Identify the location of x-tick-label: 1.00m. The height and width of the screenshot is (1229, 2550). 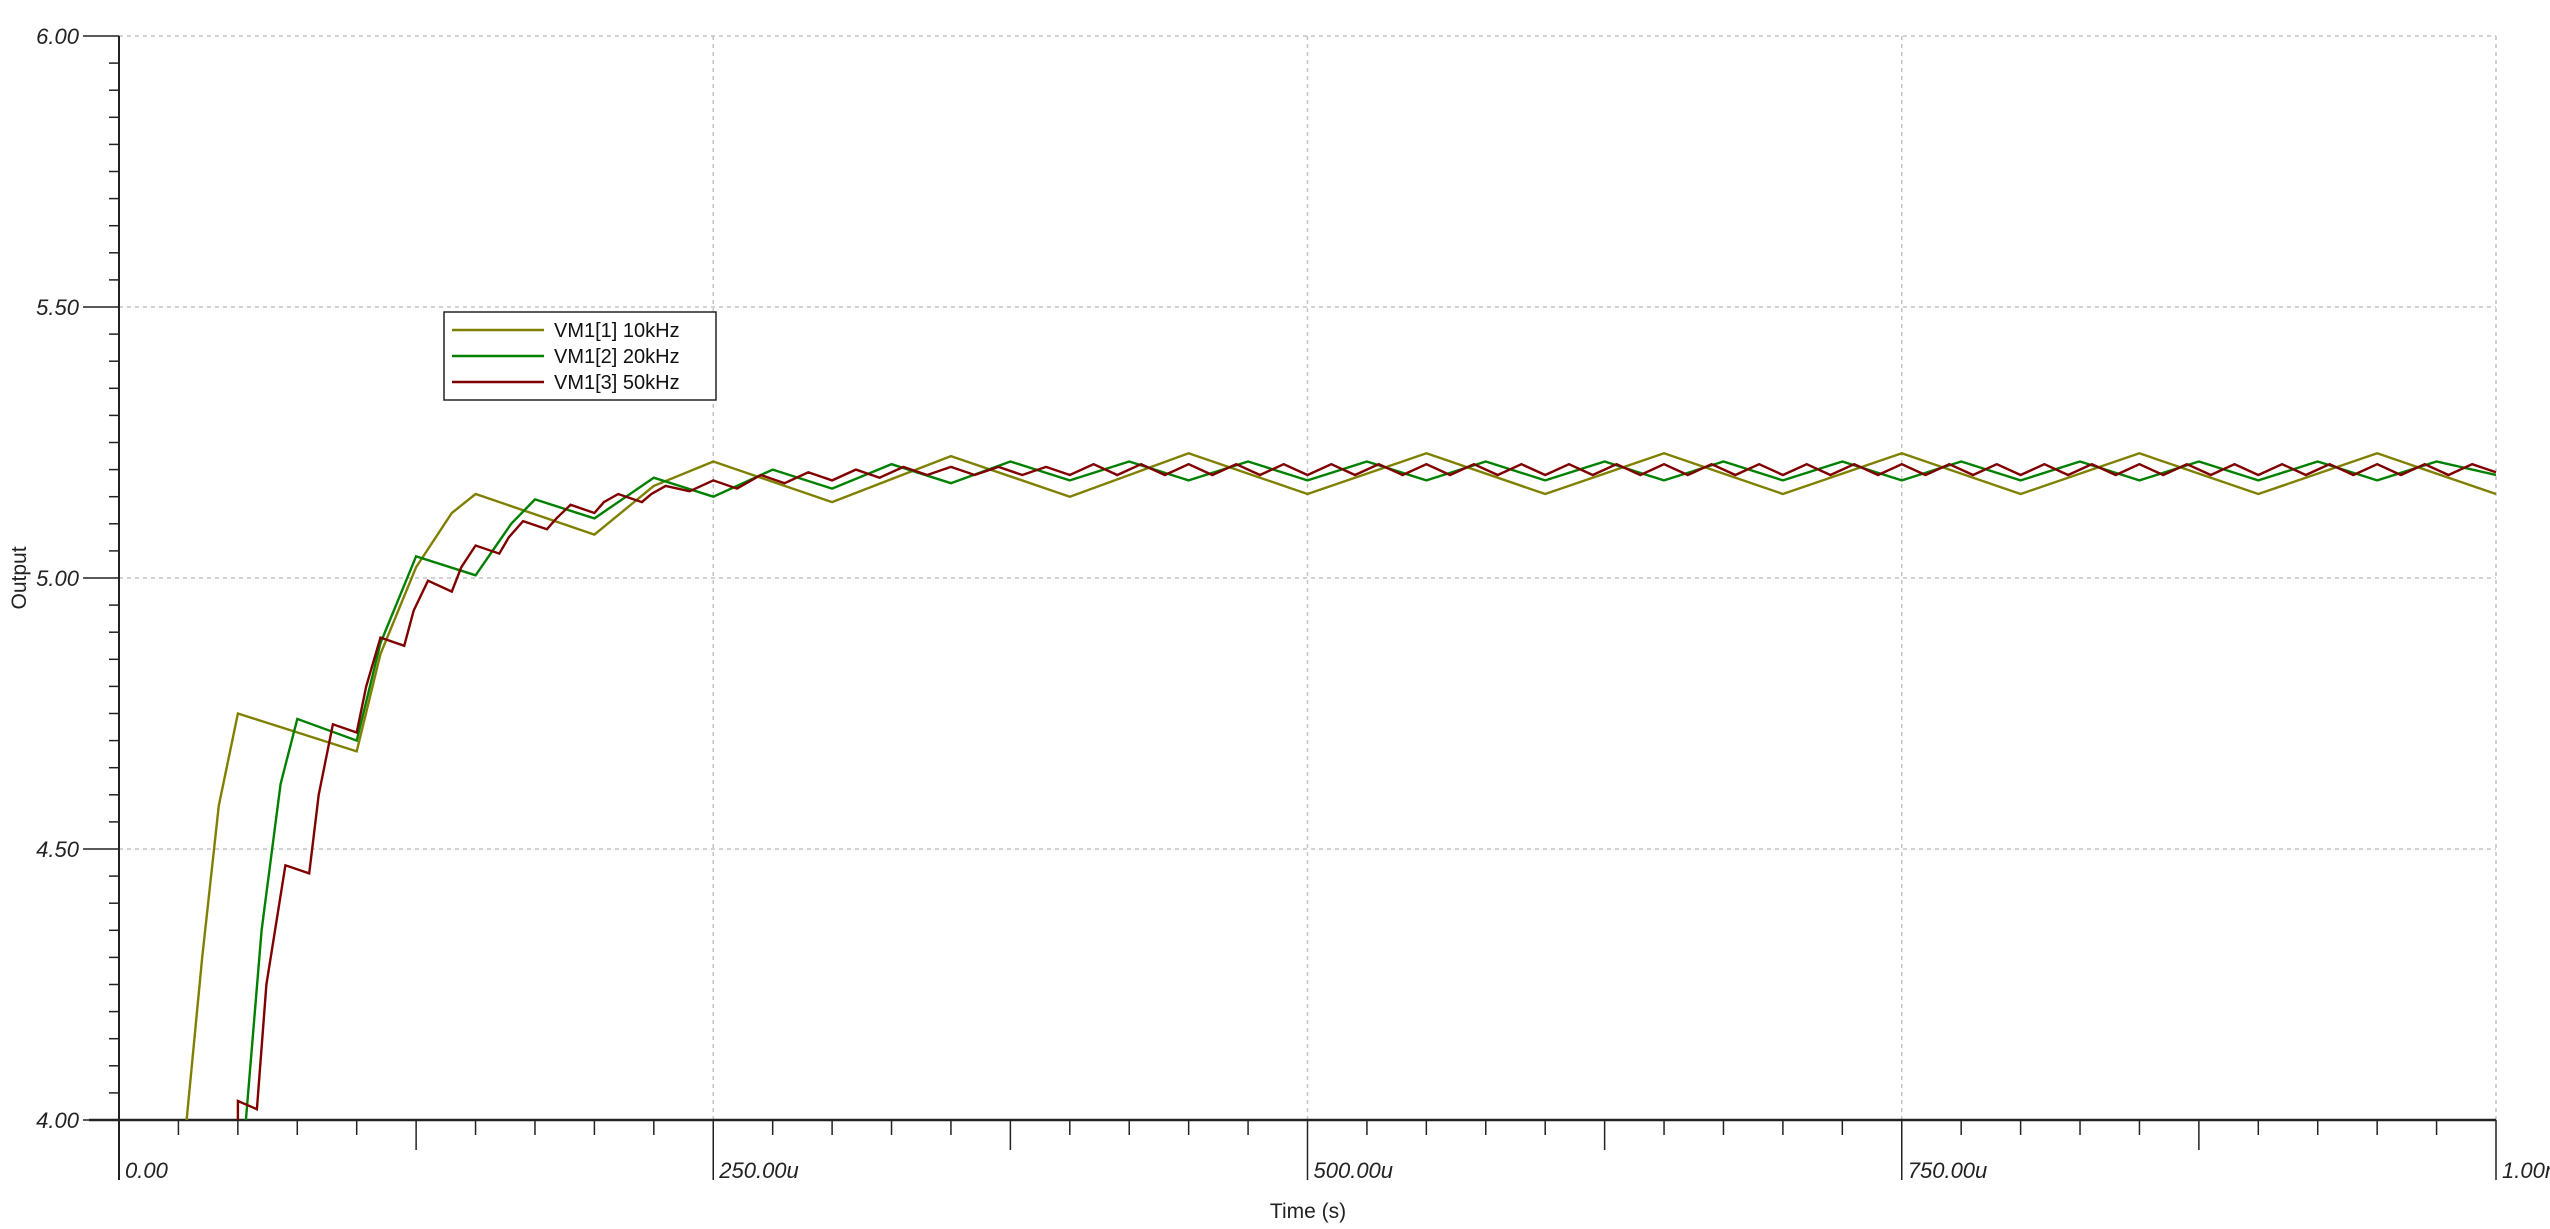
(2526, 1170).